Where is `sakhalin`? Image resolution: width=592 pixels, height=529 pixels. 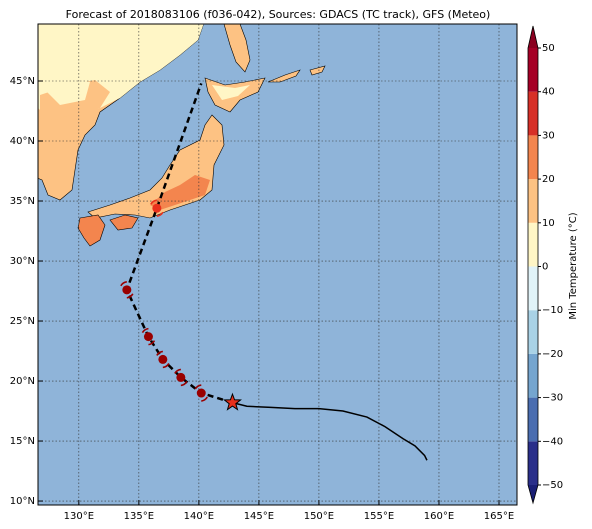
sakhalin is located at coordinates (237, 48).